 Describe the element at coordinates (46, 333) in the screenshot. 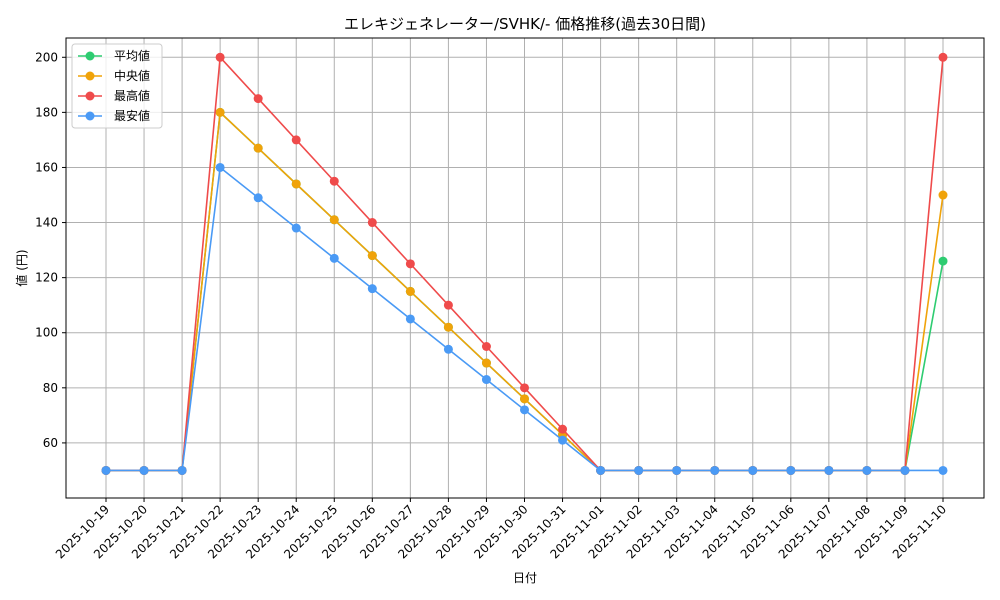

I see `y-tick-label: 100` at that location.